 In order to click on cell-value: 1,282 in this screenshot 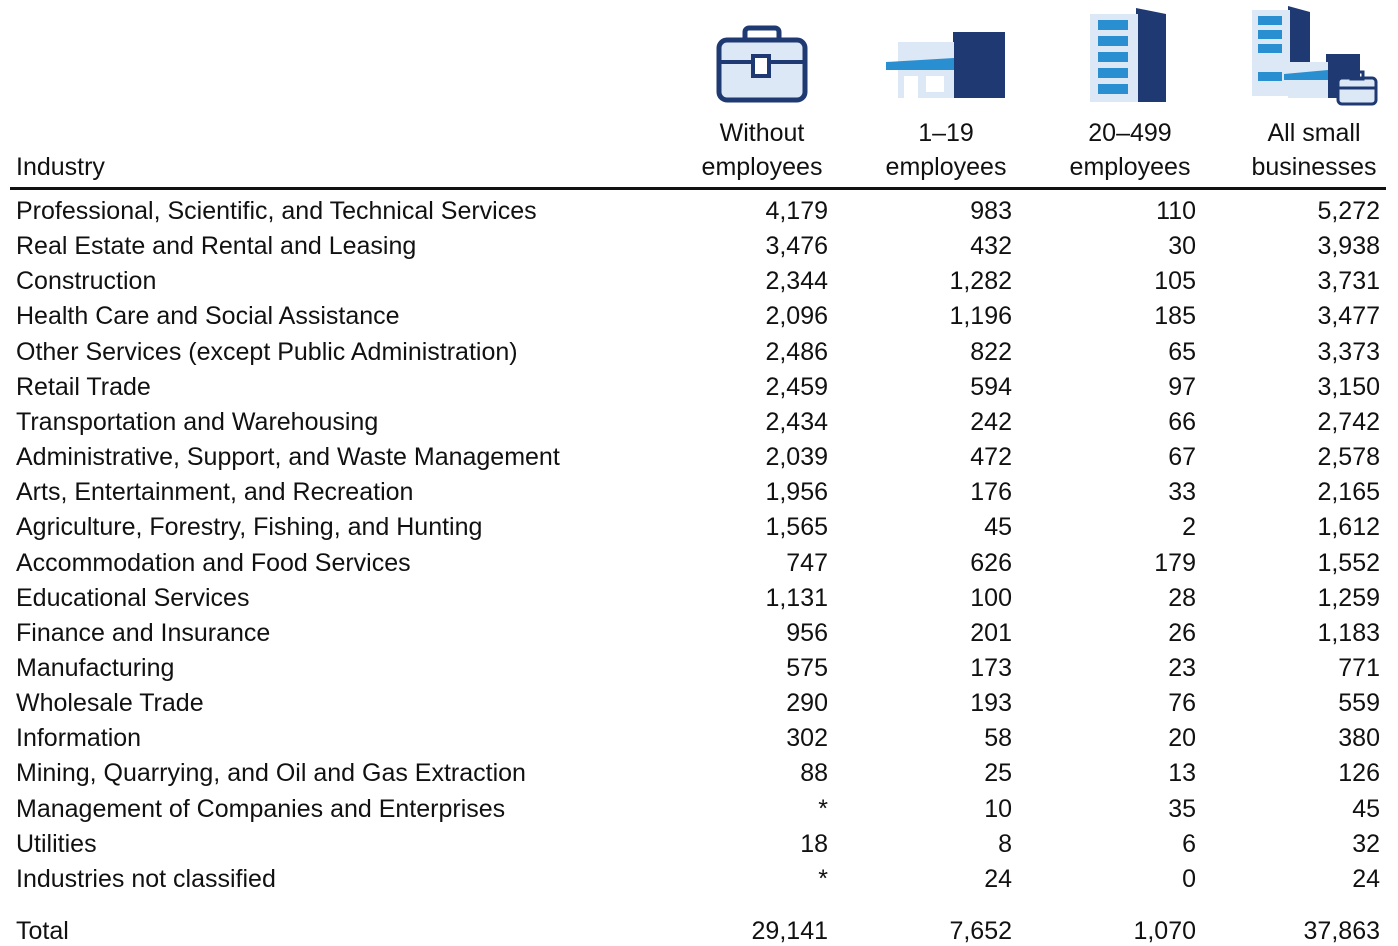, I will do `click(980, 281)`.